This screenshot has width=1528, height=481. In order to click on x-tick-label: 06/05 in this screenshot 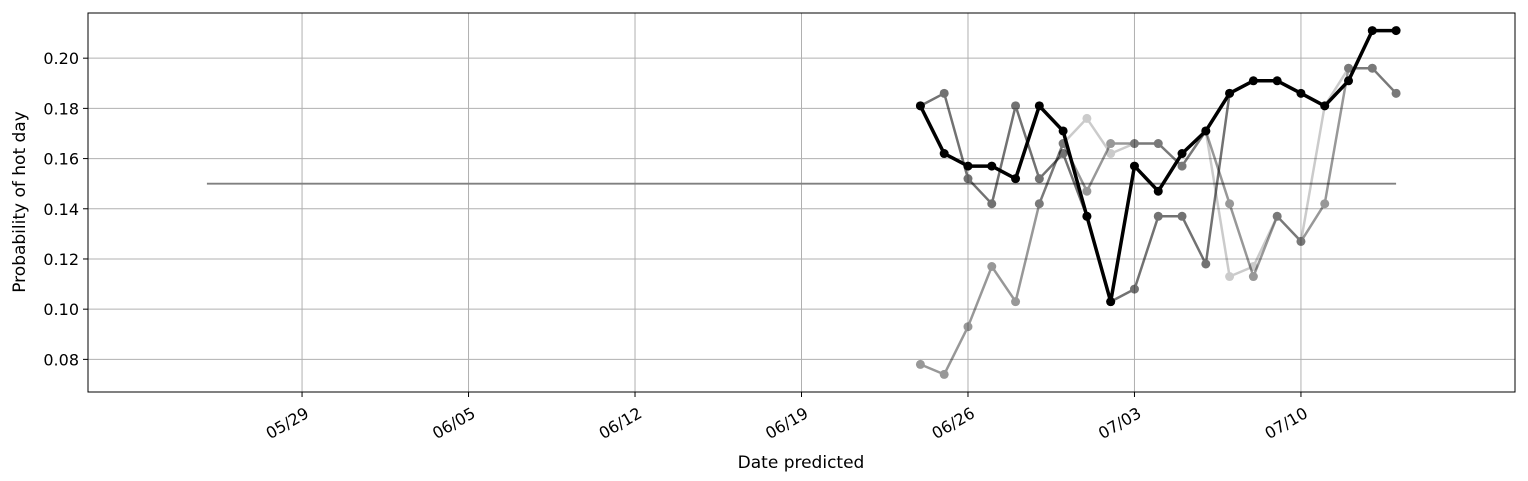, I will do `click(453, 423)`.